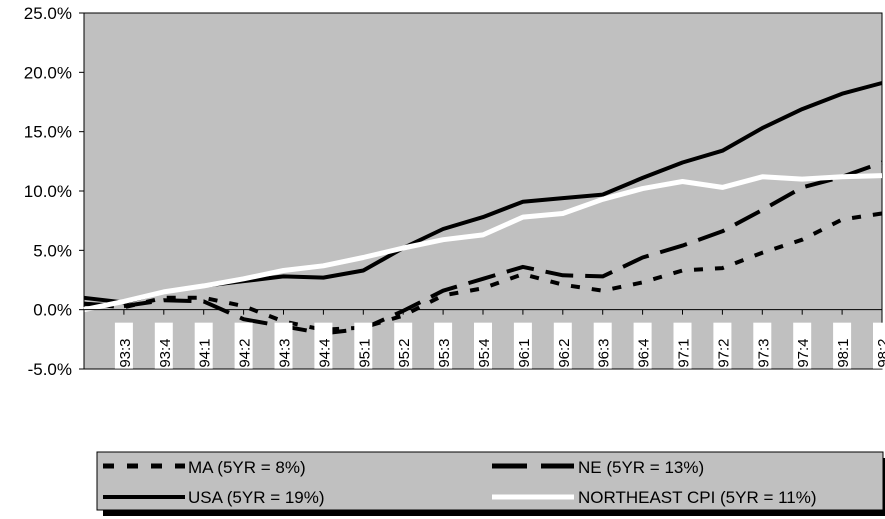 This screenshot has width=885, height=519. What do you see at coordinates (484, 352) in the screenshot?
I see `x-tick-label-text: 95:4` at bounding box center [484, 352].